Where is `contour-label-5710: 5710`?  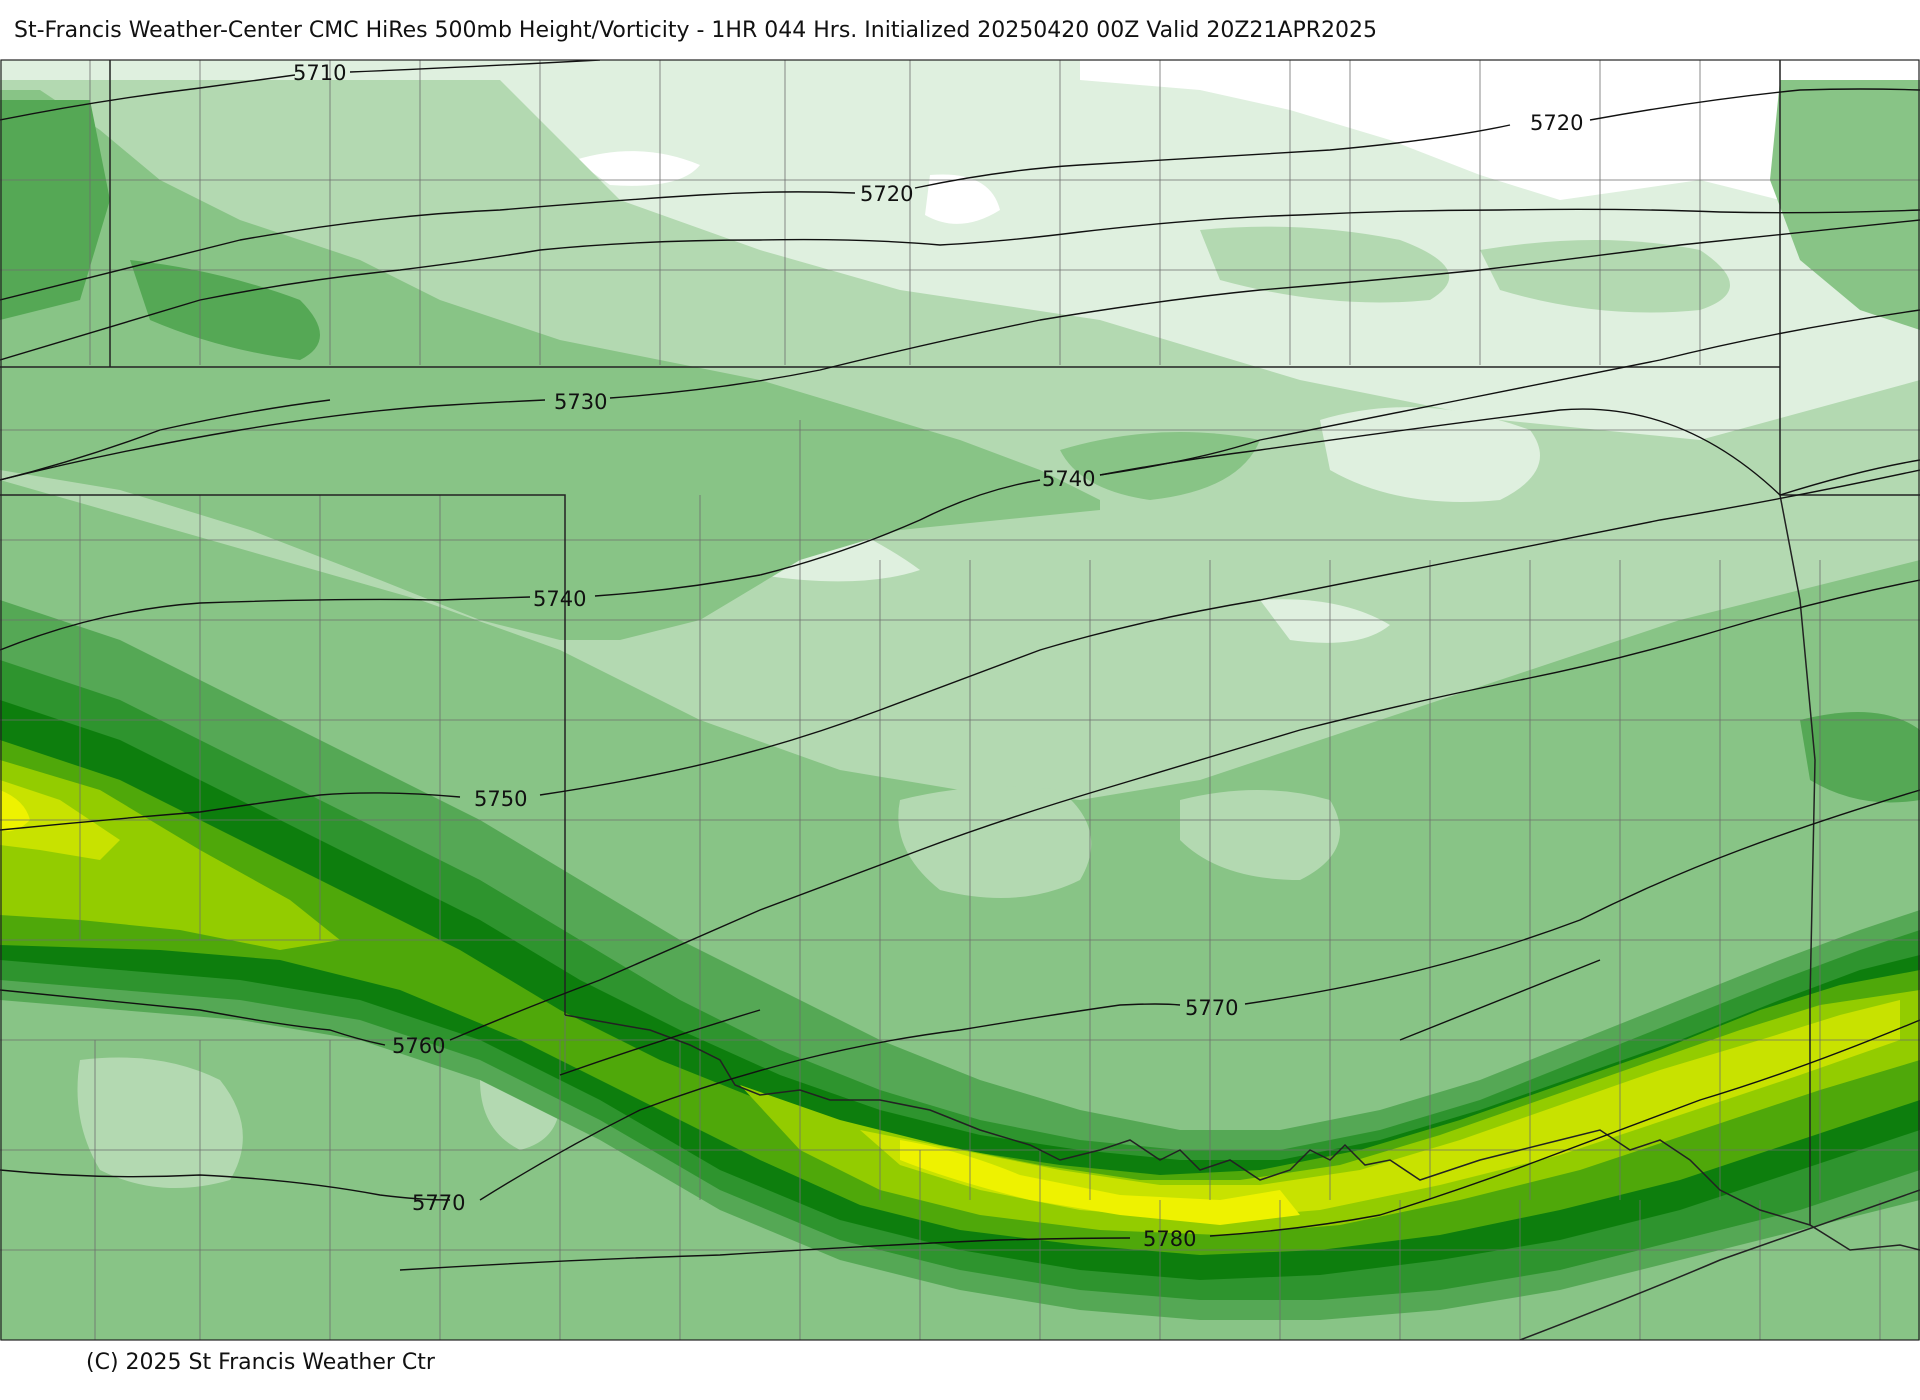
contour-label-5710: 5710 is located at coordinates (319, 73).